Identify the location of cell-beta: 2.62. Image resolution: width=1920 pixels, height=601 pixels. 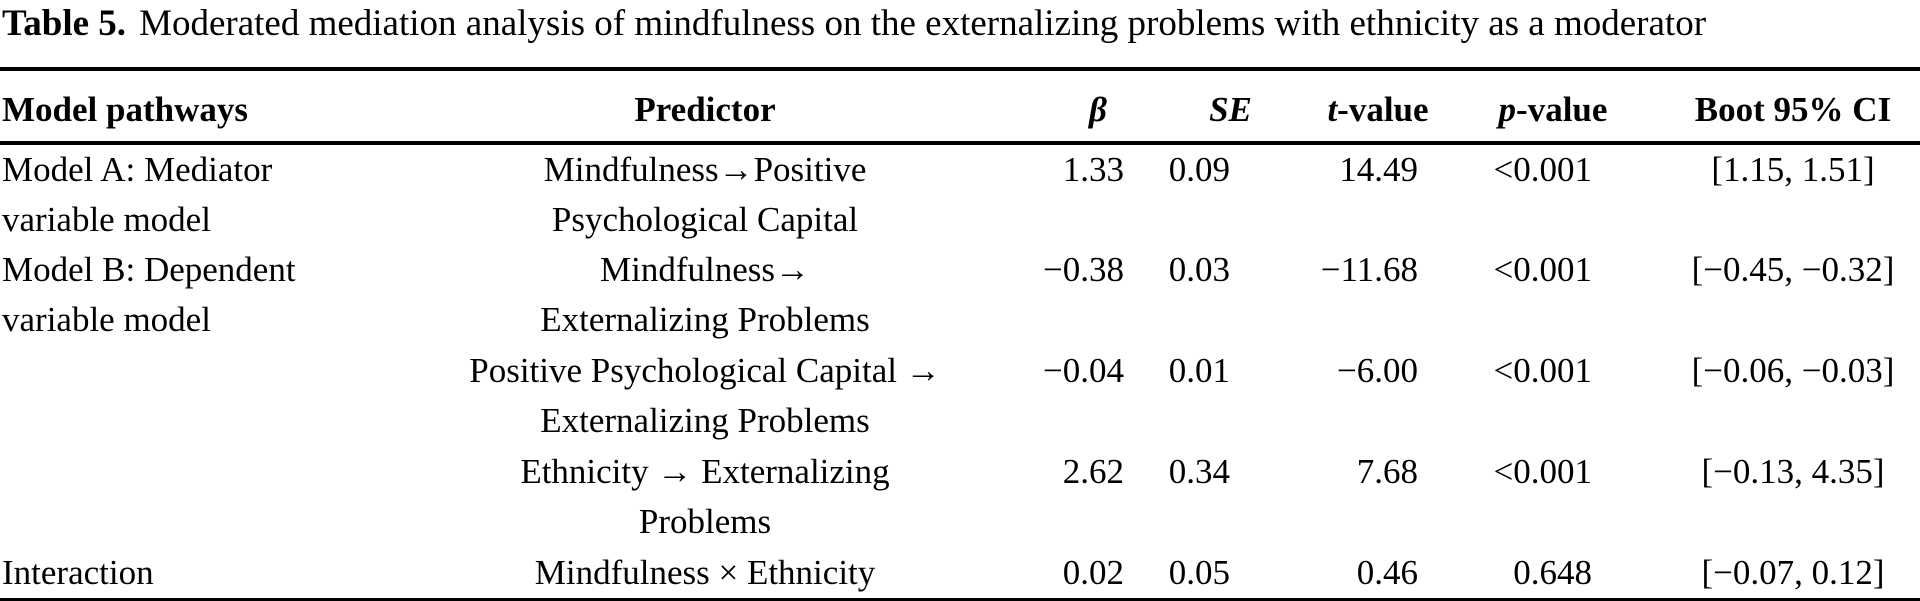
(1093, 471).